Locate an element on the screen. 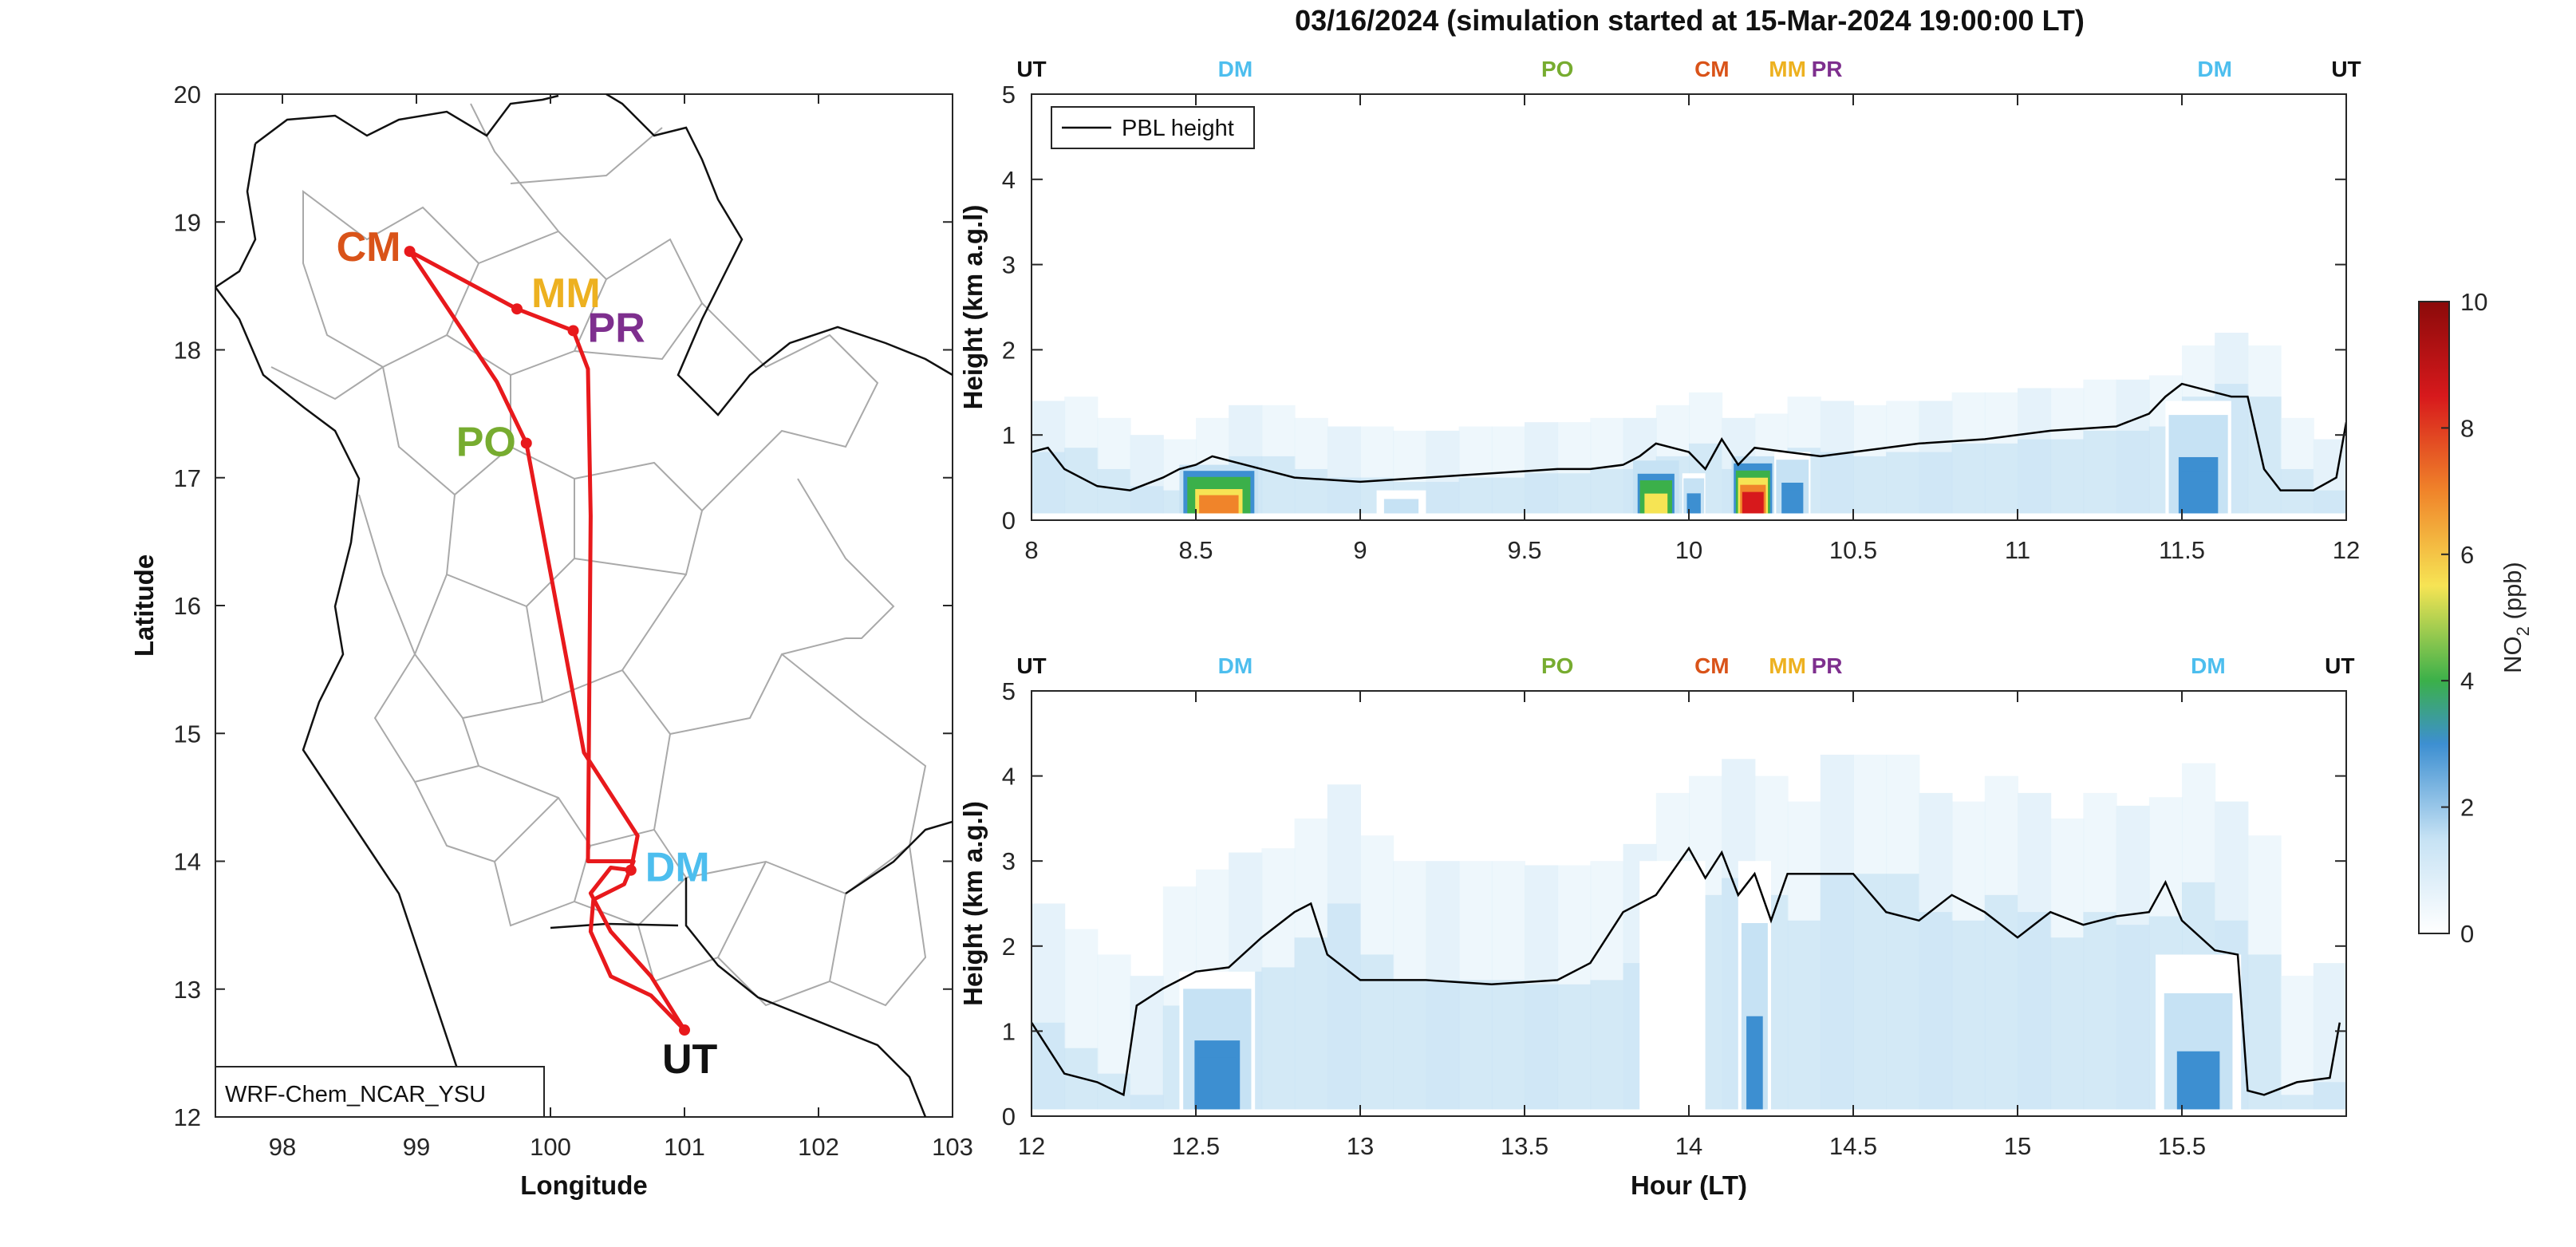 This screenshot has height=1247, width=2576. site-dot-dm is located at coordinates (631, 870).